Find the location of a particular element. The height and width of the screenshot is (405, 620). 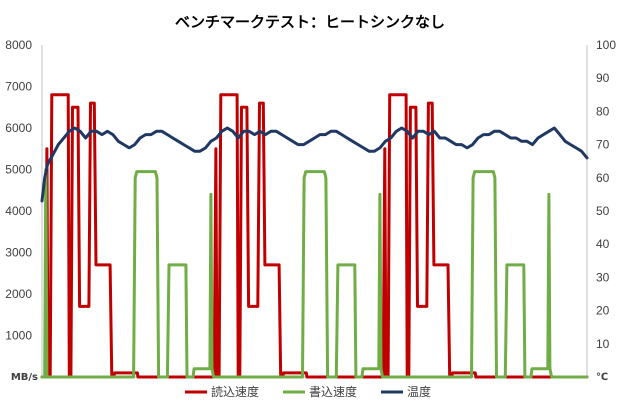

y-right-axis: 10 20 30 40 50 60 70 80 90 100 is located at coordinates (606, 194).